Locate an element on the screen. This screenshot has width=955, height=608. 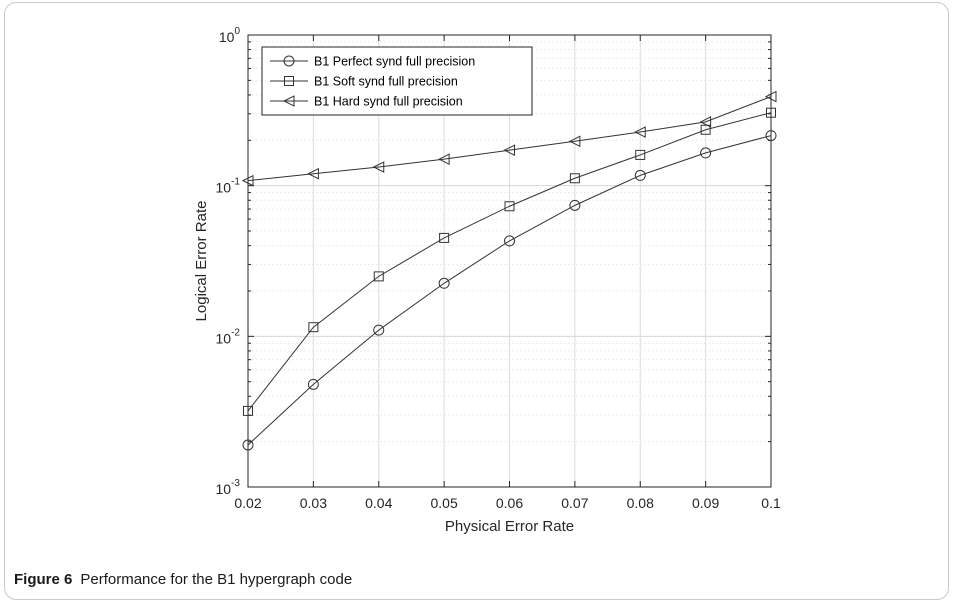
series-line is located at coordinates (509, 139).